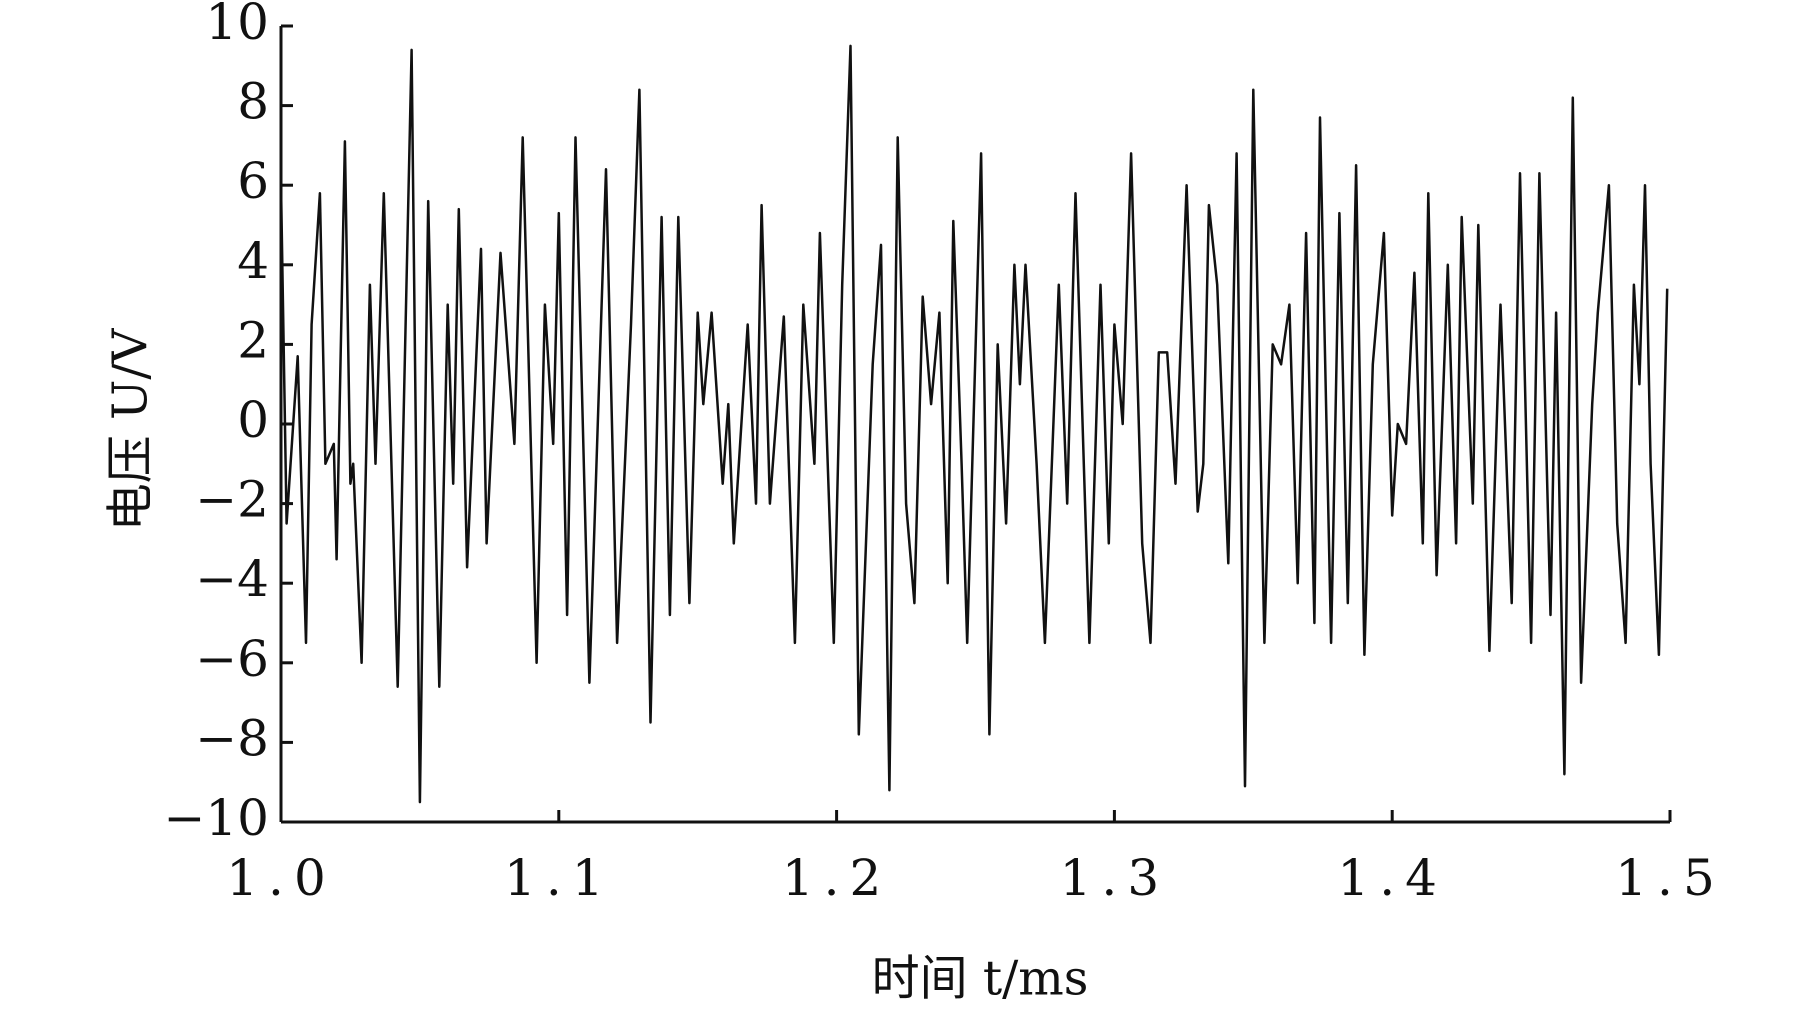  I want to click on x-axis-label: 时间 t/ms, so click(980, 979).